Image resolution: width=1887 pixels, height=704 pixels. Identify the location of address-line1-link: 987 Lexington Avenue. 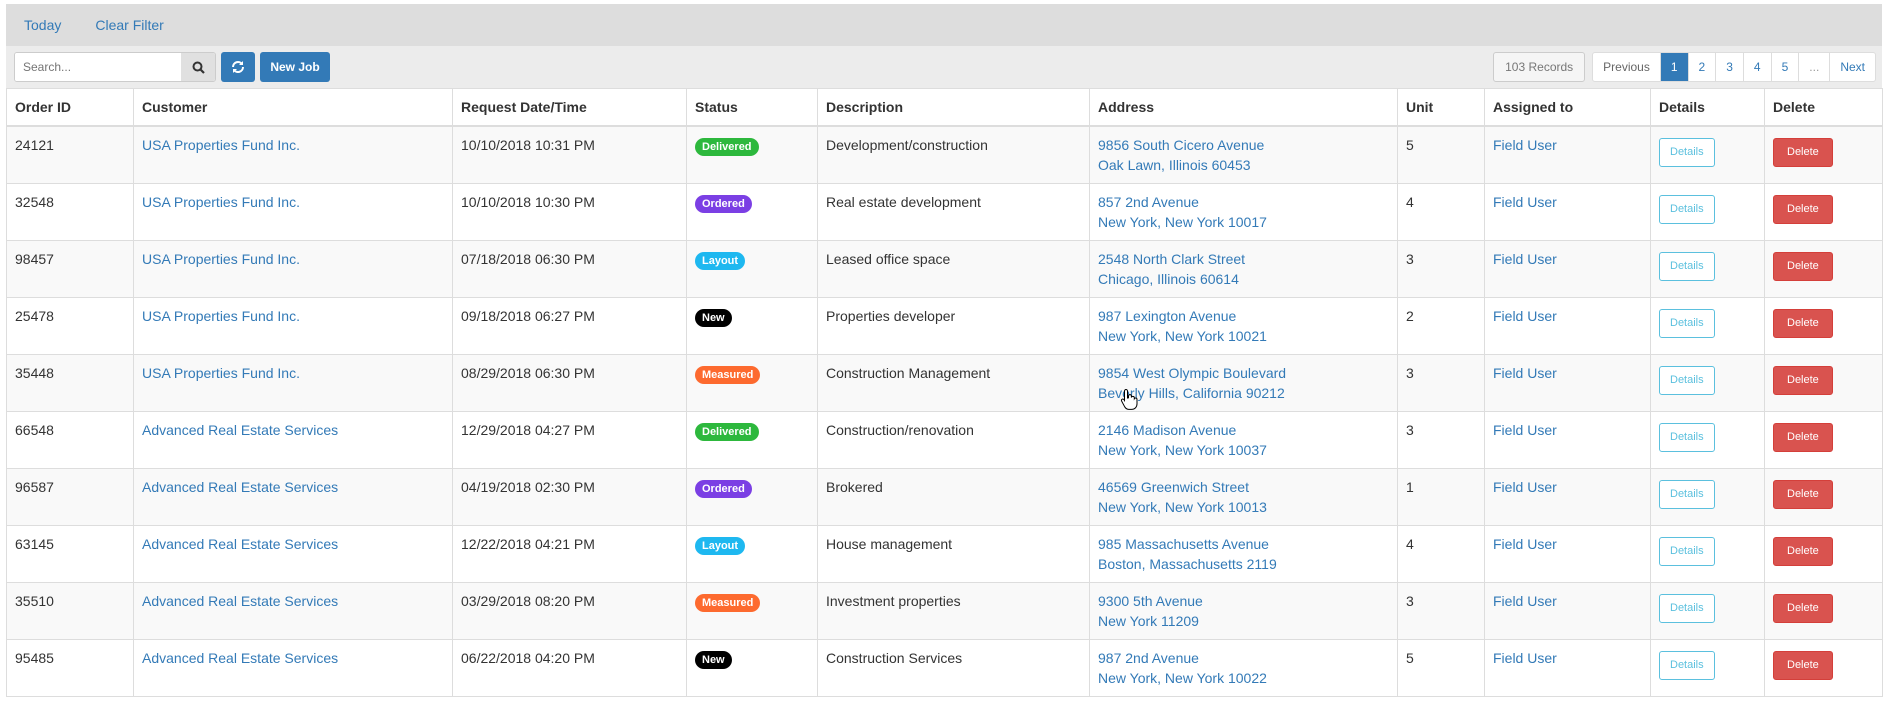
(1167, 315).